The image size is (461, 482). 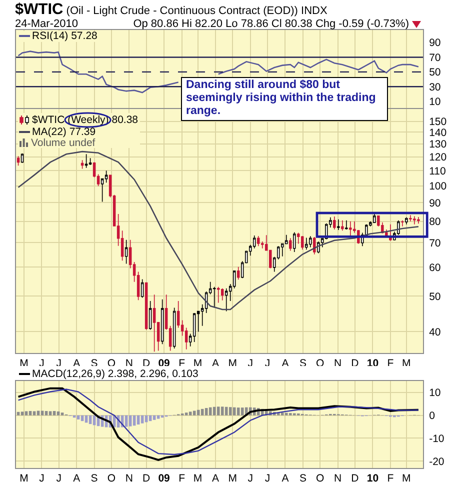 I want to click on y-tick-label: 80, so click(x=435, y=222).